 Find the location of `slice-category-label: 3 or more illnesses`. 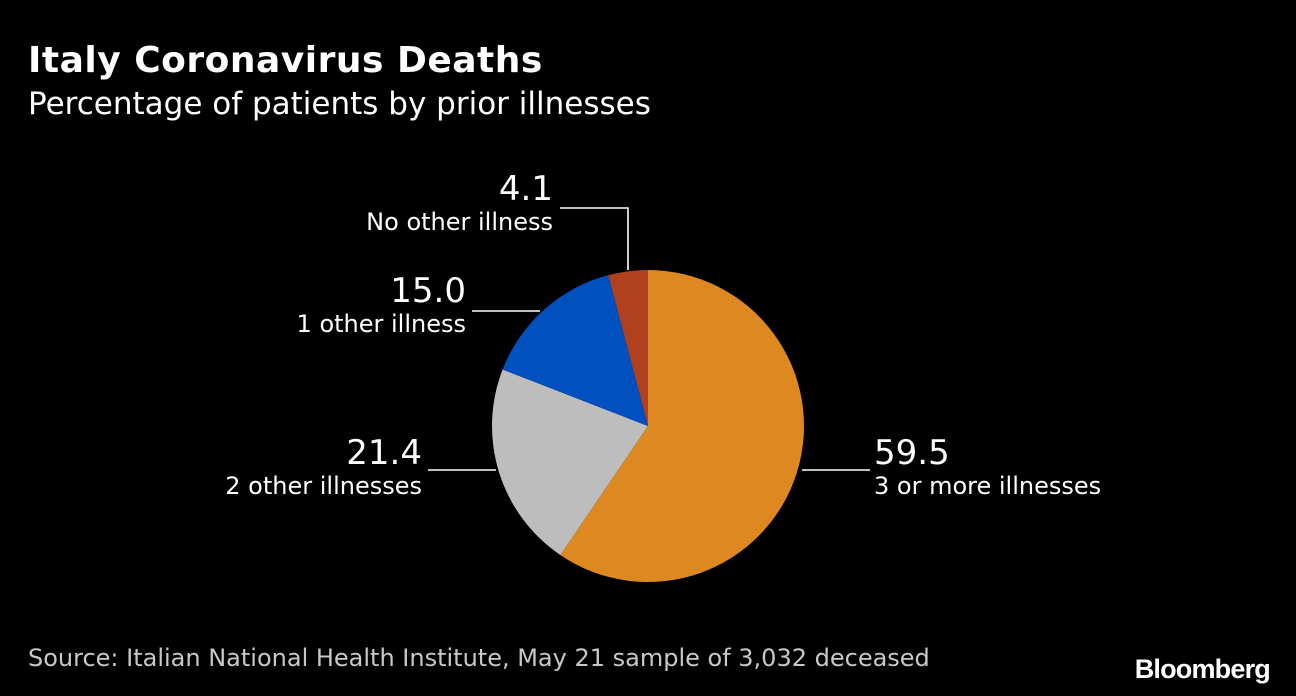

slice-category-label: 3 or more illnesses is located at coordinates (987, 486).